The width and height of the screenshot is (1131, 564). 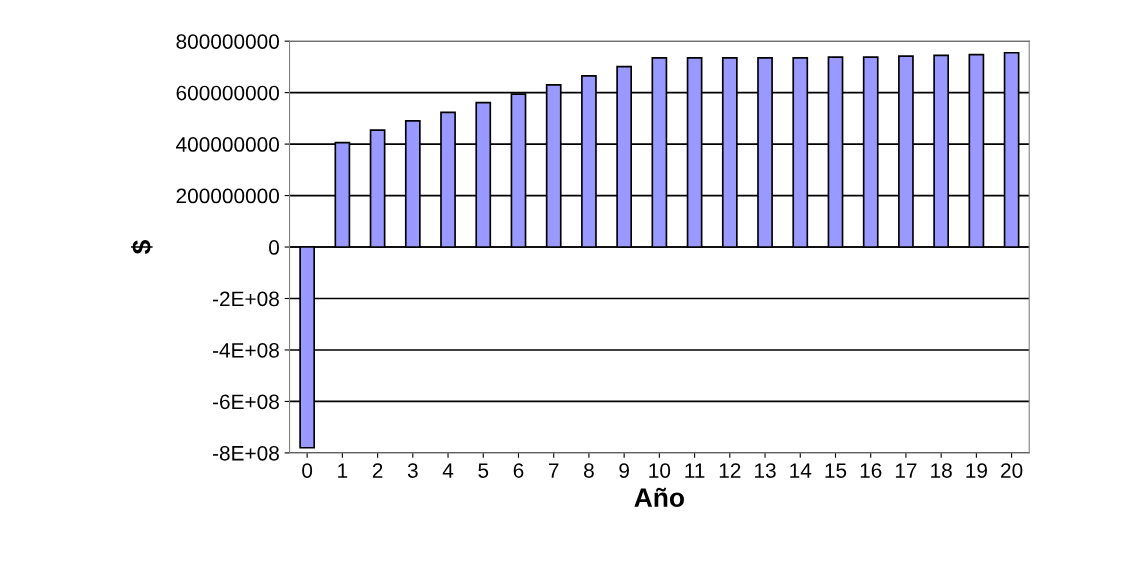 What do you see at coordinates (659, 497) in the screenshot?
I see `x-axis-title: Año` at bounding box center [659, 497].